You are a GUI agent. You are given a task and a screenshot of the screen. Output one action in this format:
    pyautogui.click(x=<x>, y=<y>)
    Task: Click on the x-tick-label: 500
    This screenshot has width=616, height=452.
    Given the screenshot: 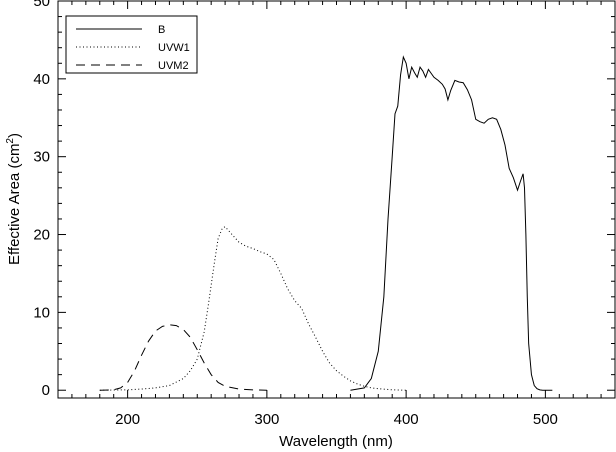 What is the action you would take?
    pyautogui.click(x=545, y=419)
    